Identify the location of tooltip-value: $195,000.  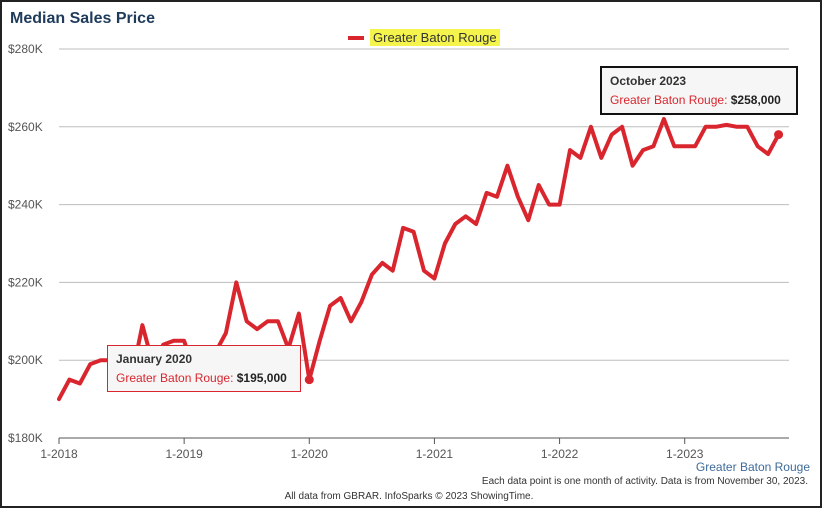
(261, 378).